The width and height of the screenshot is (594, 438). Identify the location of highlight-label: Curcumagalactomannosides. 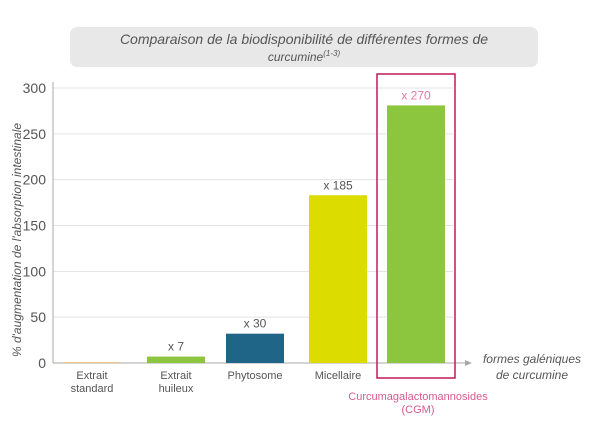
(418, 397).